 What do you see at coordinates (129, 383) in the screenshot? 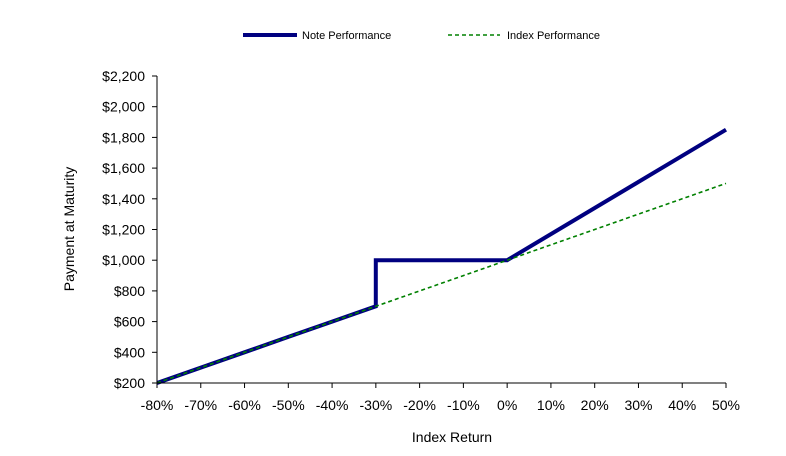
I see `y-tick-label: $200` at bounding box center [129, 383].